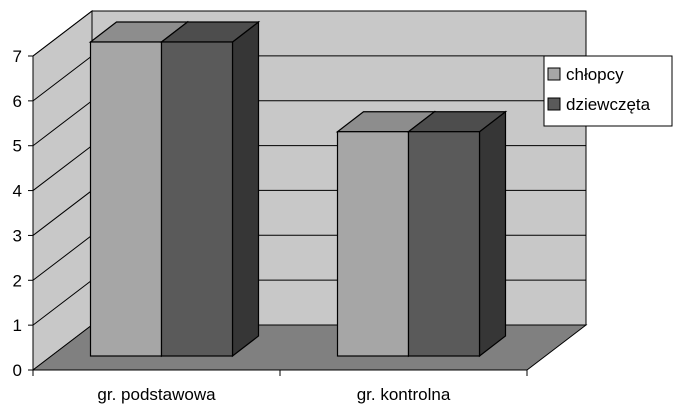  Describe the element at coordinates (17, 56) in the screenshot. I see `y-tick-label: 7` at that location.